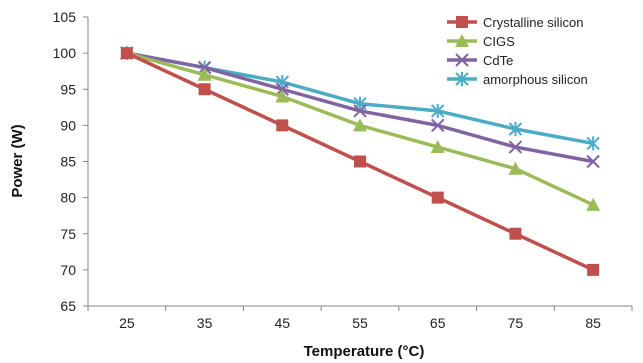  I want to click on y-tick-label: 105, so click(65, 17).